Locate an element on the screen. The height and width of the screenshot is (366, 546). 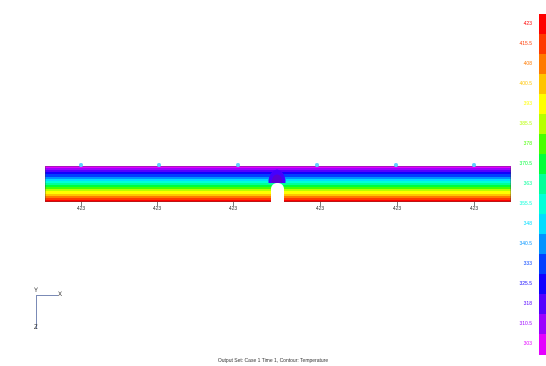
legend-value-label: 340.5 is located at coordinates (525, 244).